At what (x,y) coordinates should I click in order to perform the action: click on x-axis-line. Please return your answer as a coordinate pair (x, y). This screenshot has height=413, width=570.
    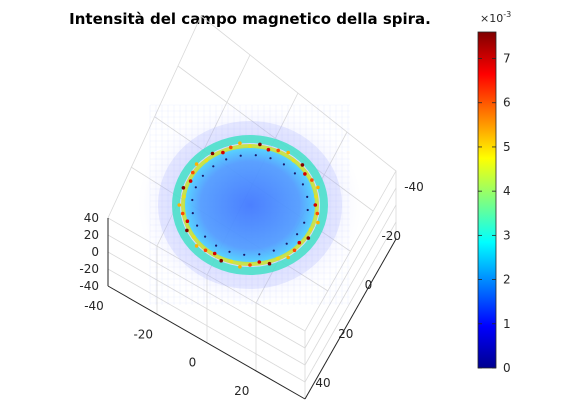
    Looking at the image, I should click on (206, 342).